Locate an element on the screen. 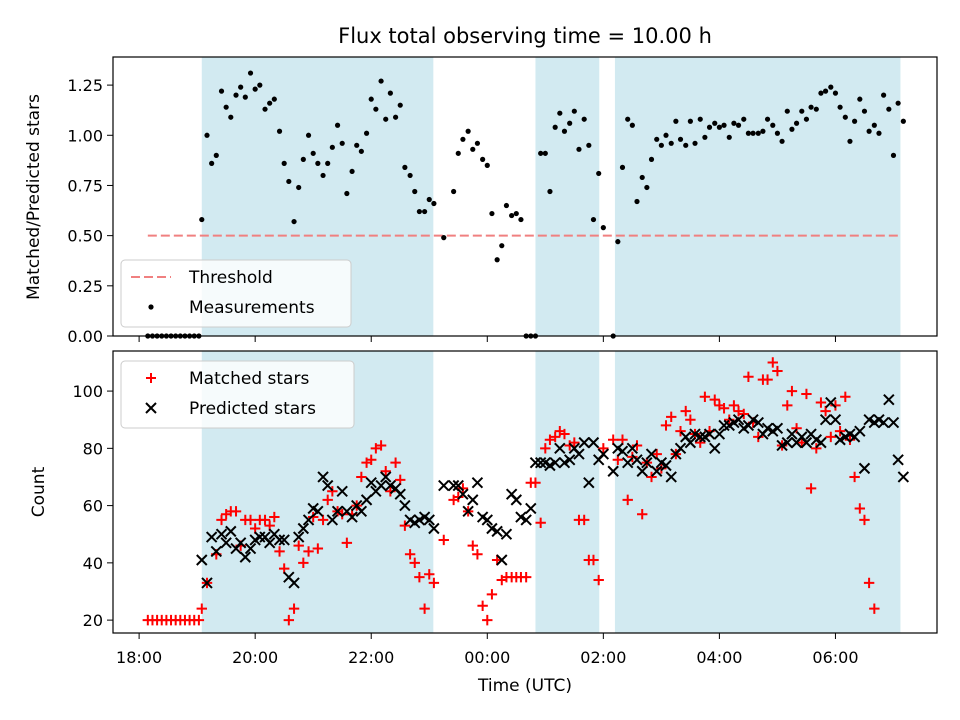  x-tick-label: 04:00 is located at coordinates (719, 657).